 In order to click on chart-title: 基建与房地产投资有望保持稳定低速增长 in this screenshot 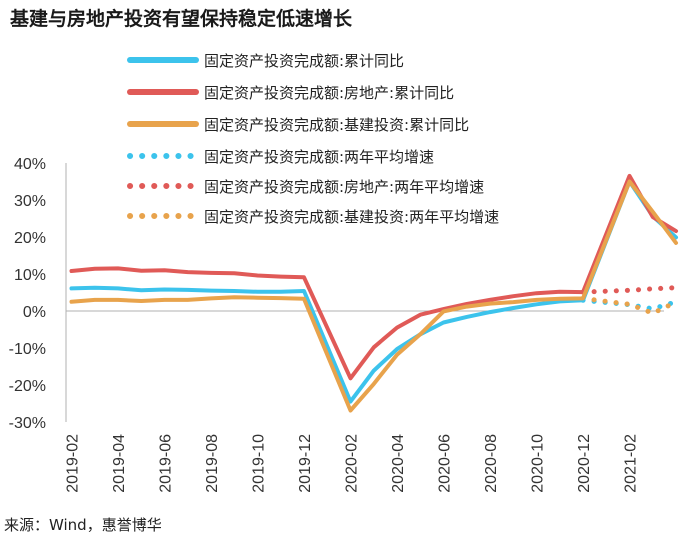, I will do `click(181, 19)`.